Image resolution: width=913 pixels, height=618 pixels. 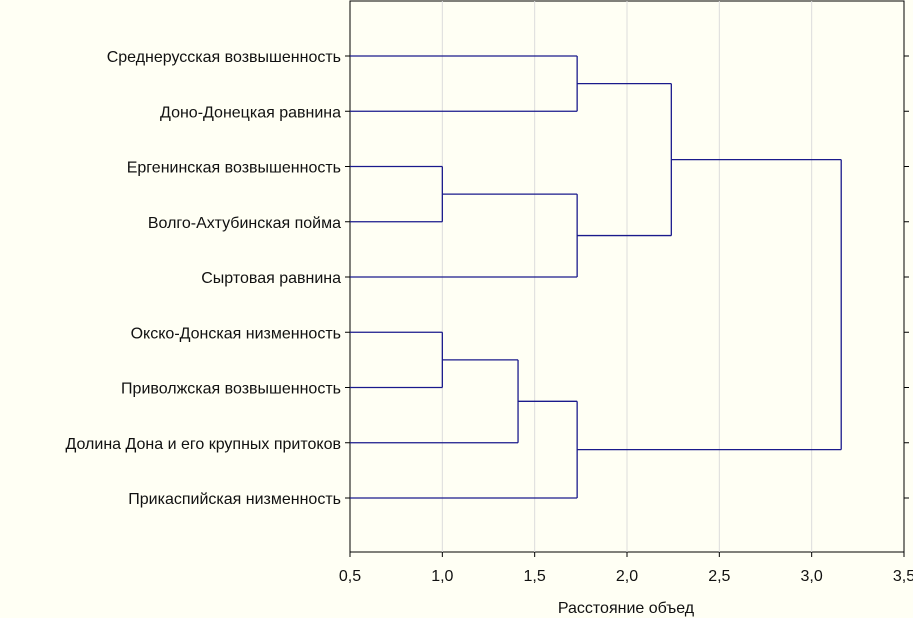 What do you see at coordinates (719, 576) in the screenshot?
I see `x-tick-label: 2,5` at bounding box center [719, 576].